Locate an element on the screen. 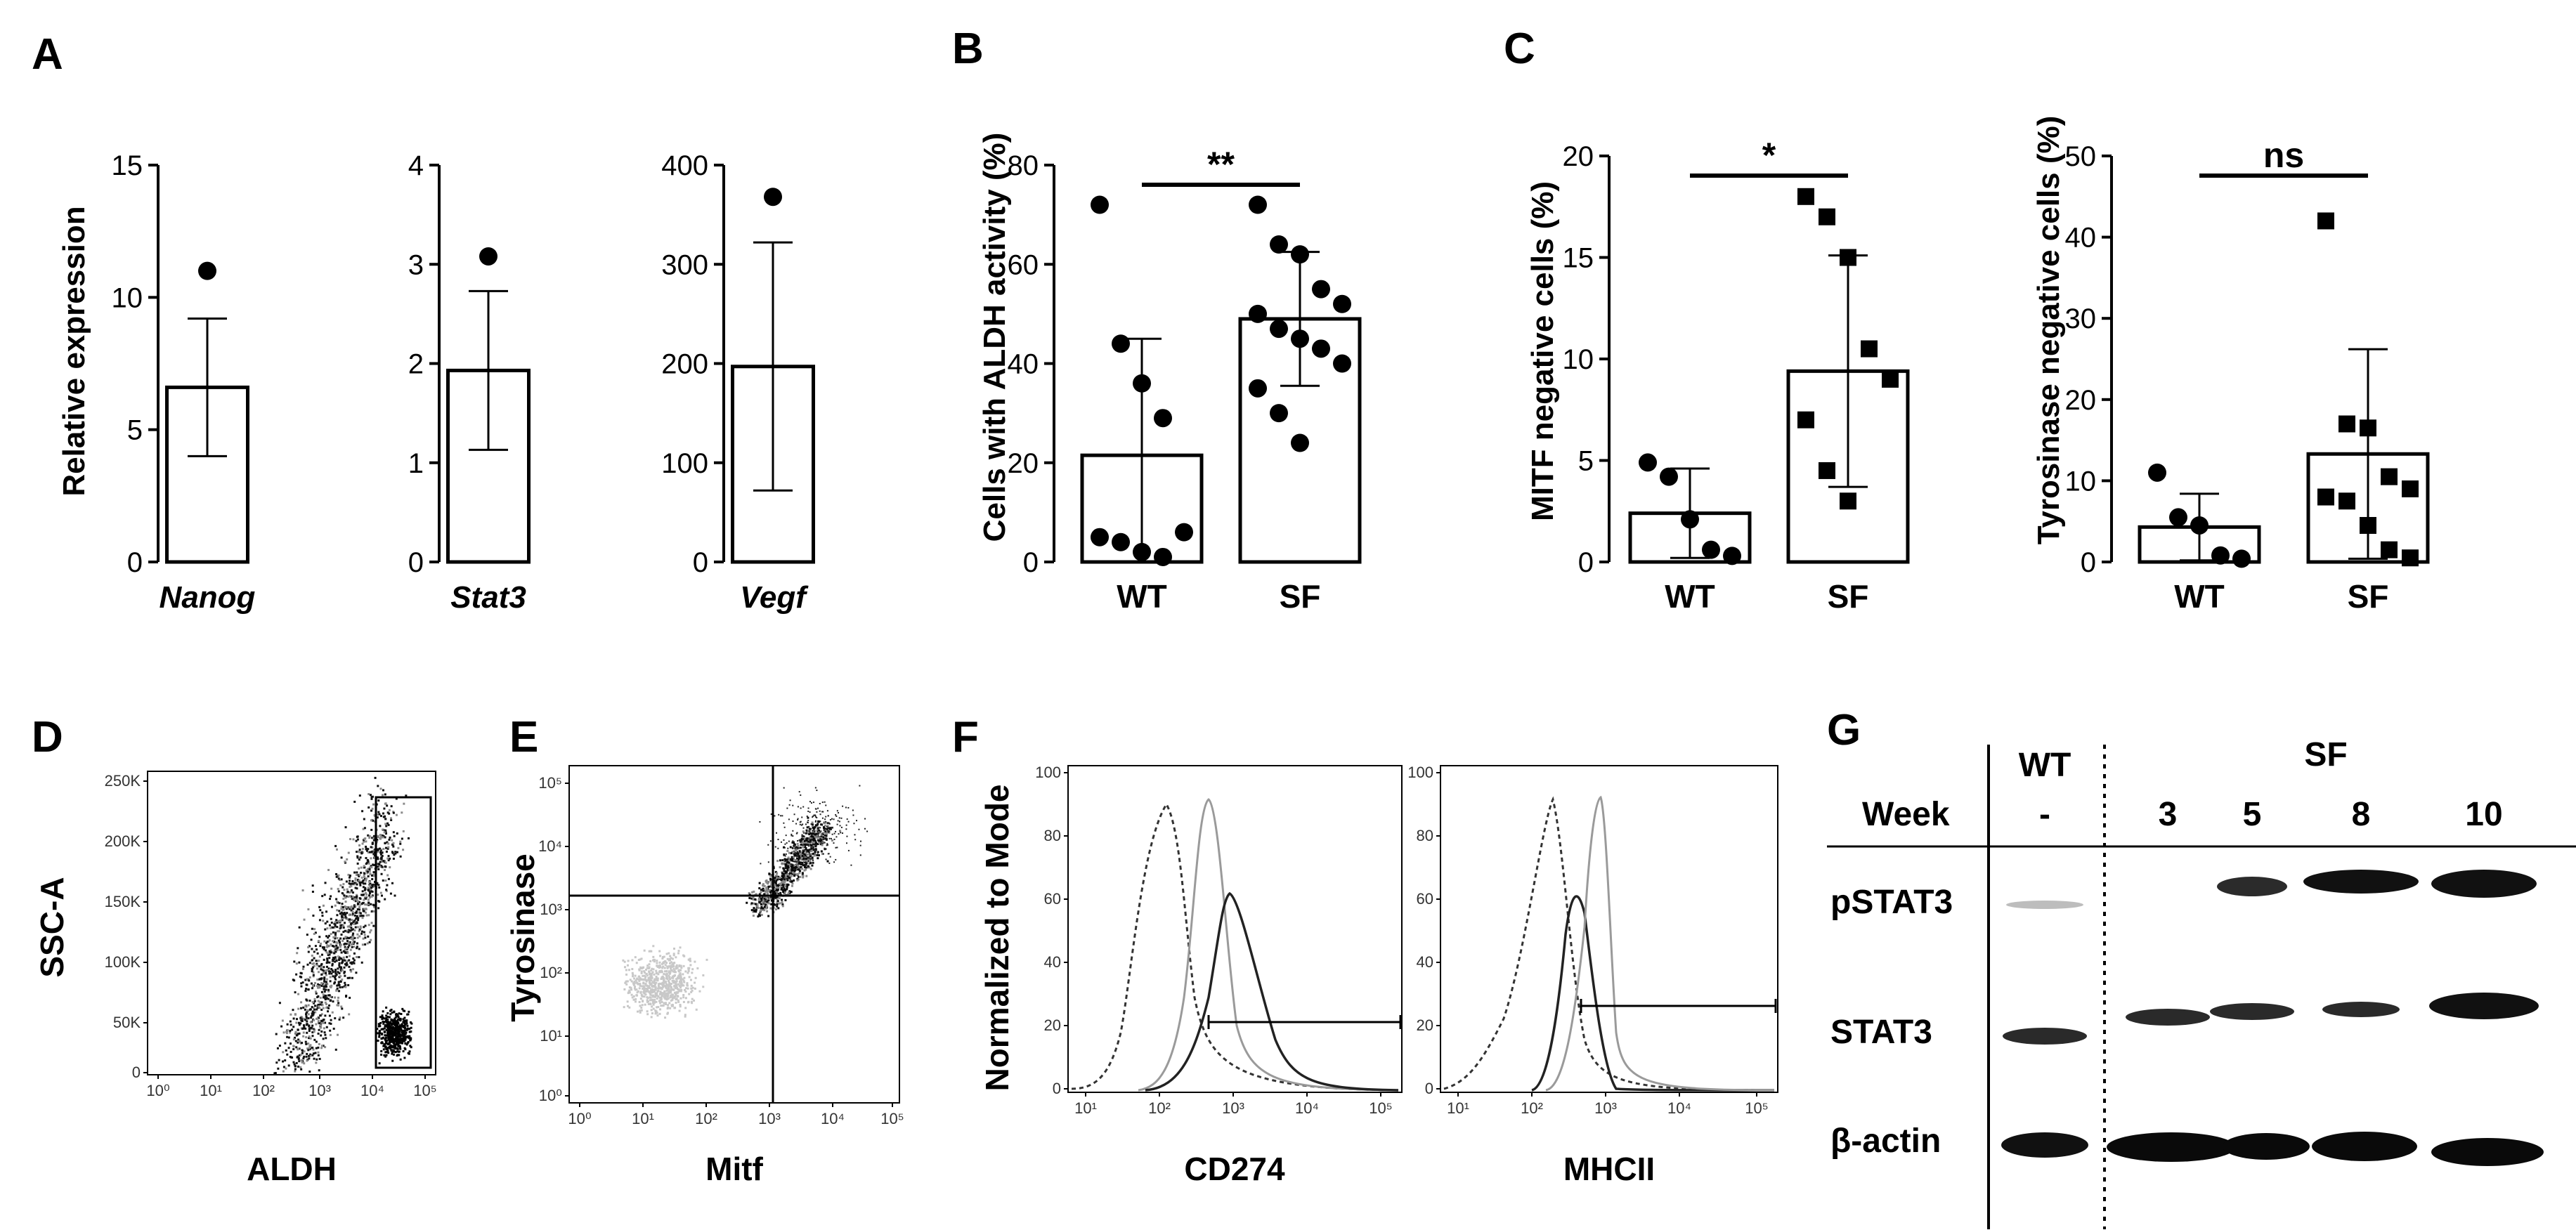 The height and width of the screenshot is (1230, 2576). y-tick-label: 10² is located at coordinates (551, 973).